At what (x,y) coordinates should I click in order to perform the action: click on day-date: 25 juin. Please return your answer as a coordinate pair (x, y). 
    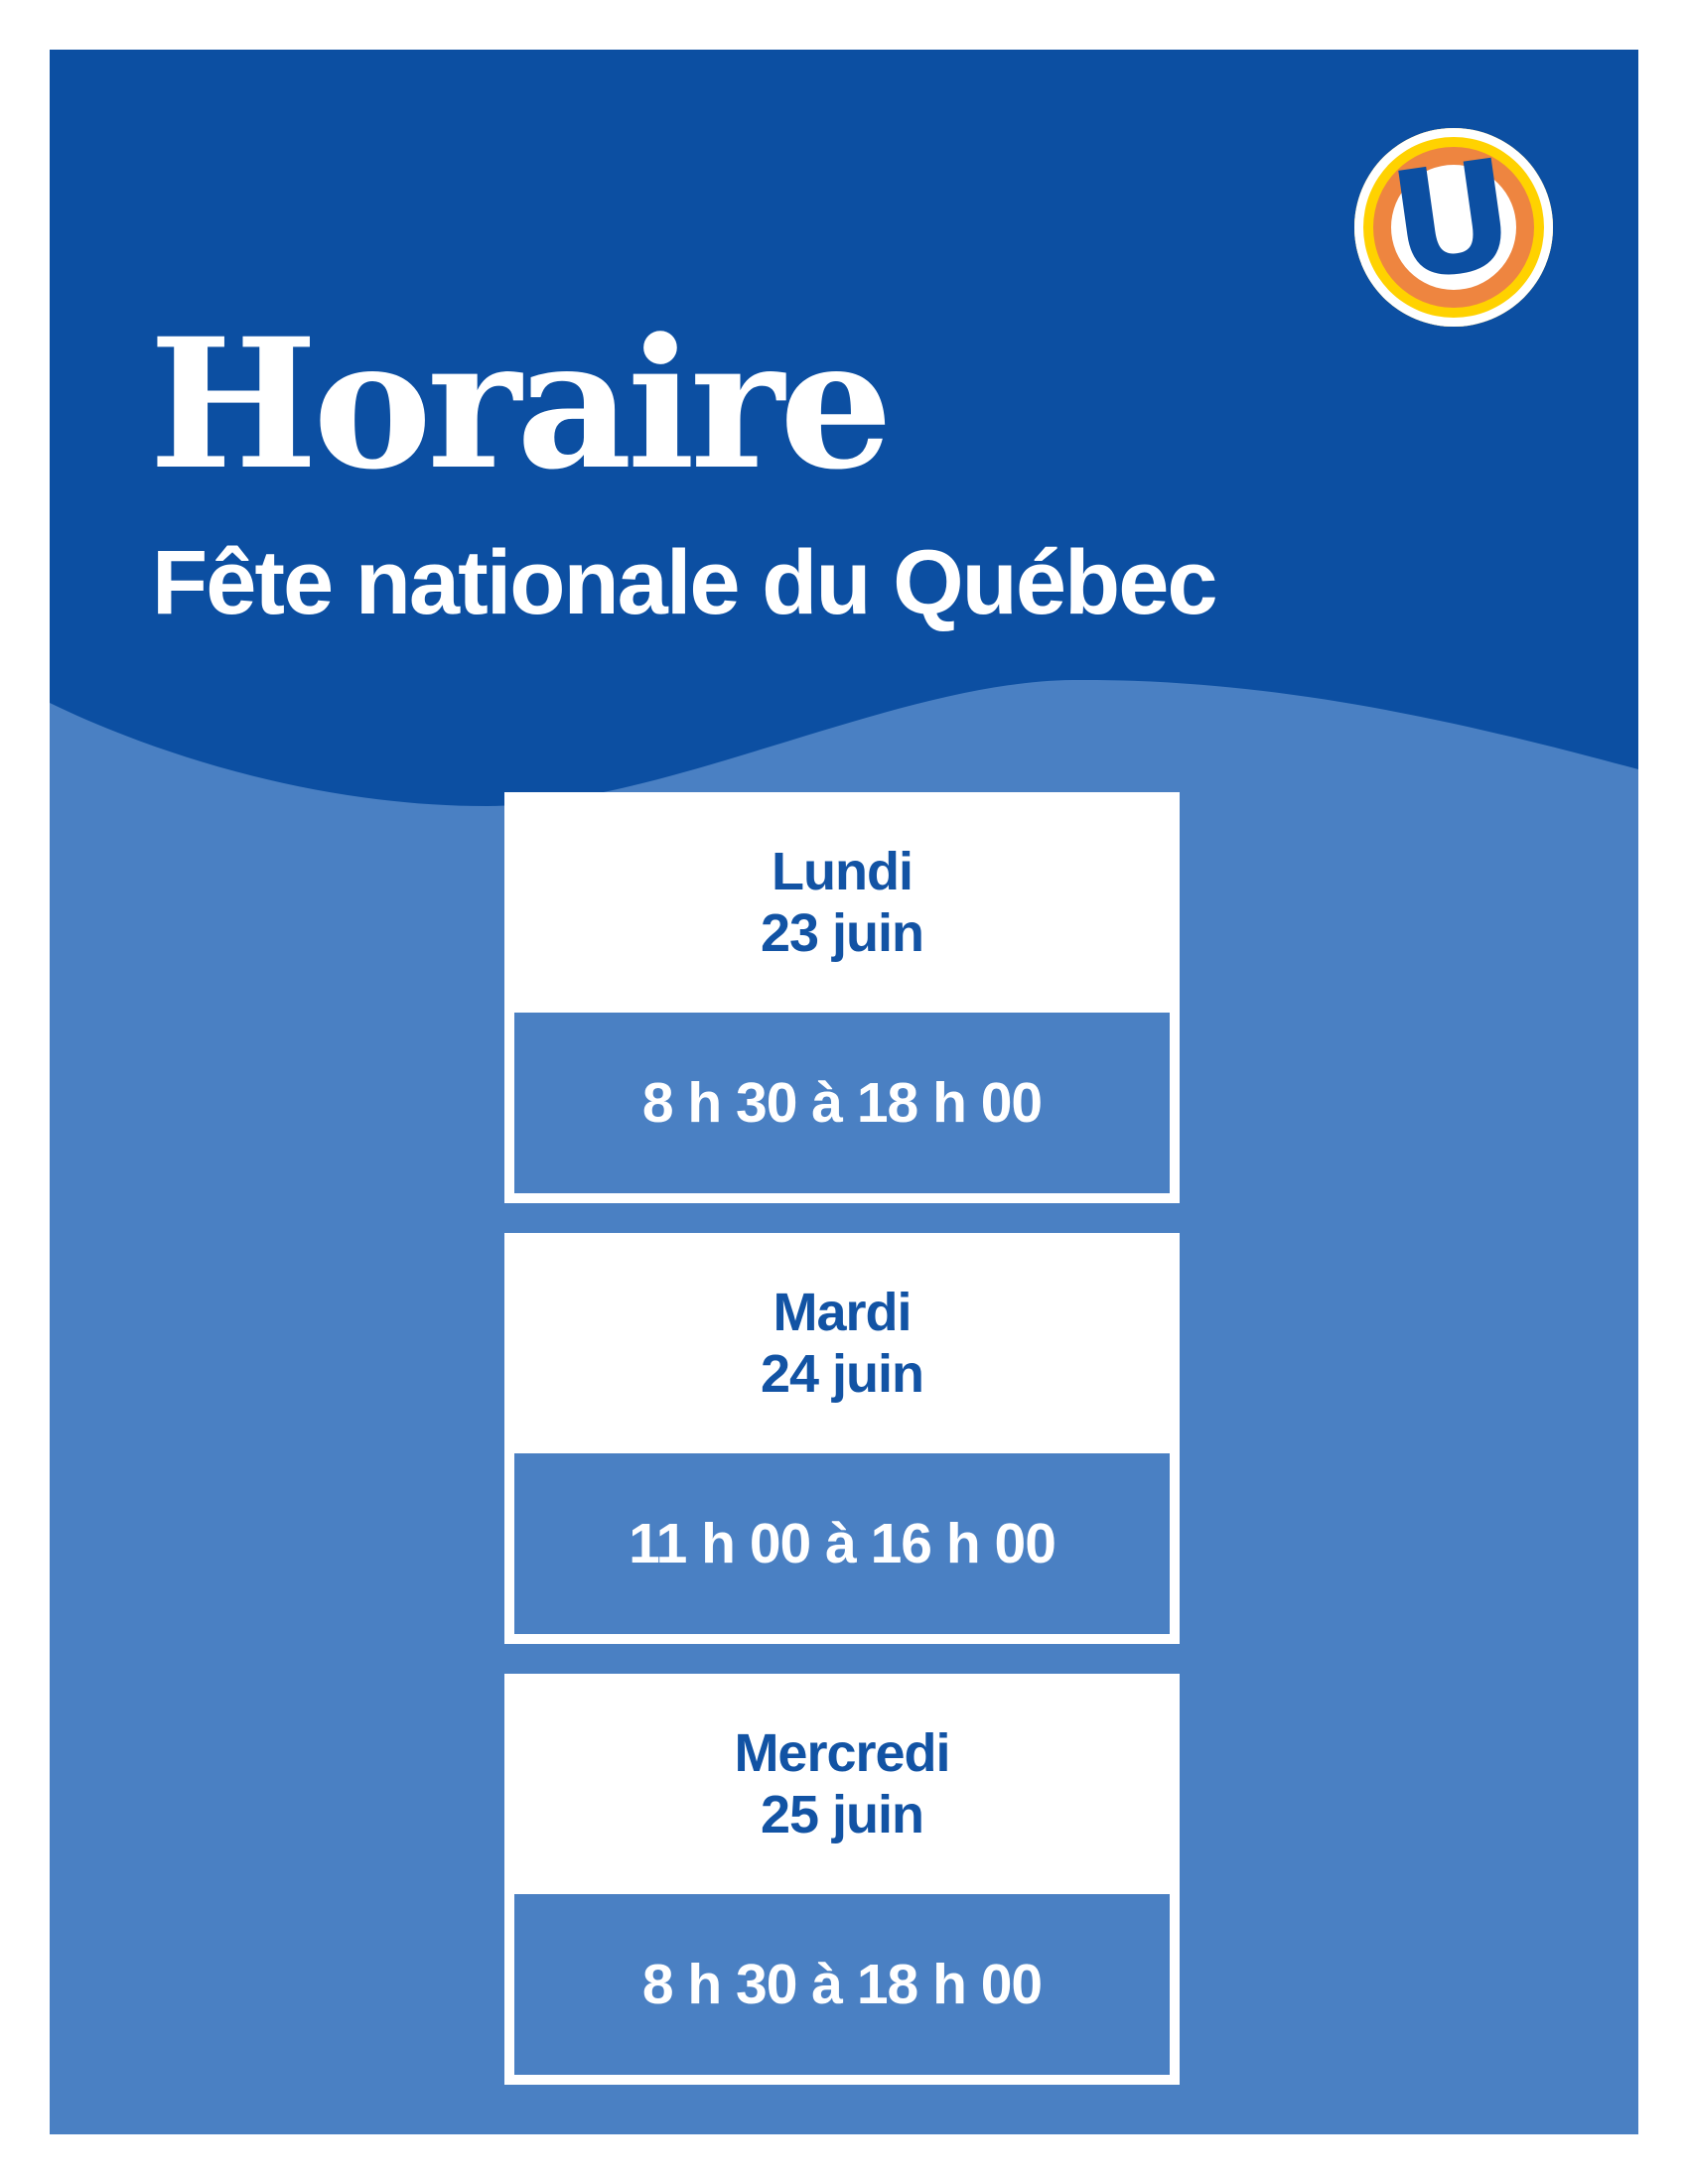
    Looking at the image, I should click on (842, 1814).